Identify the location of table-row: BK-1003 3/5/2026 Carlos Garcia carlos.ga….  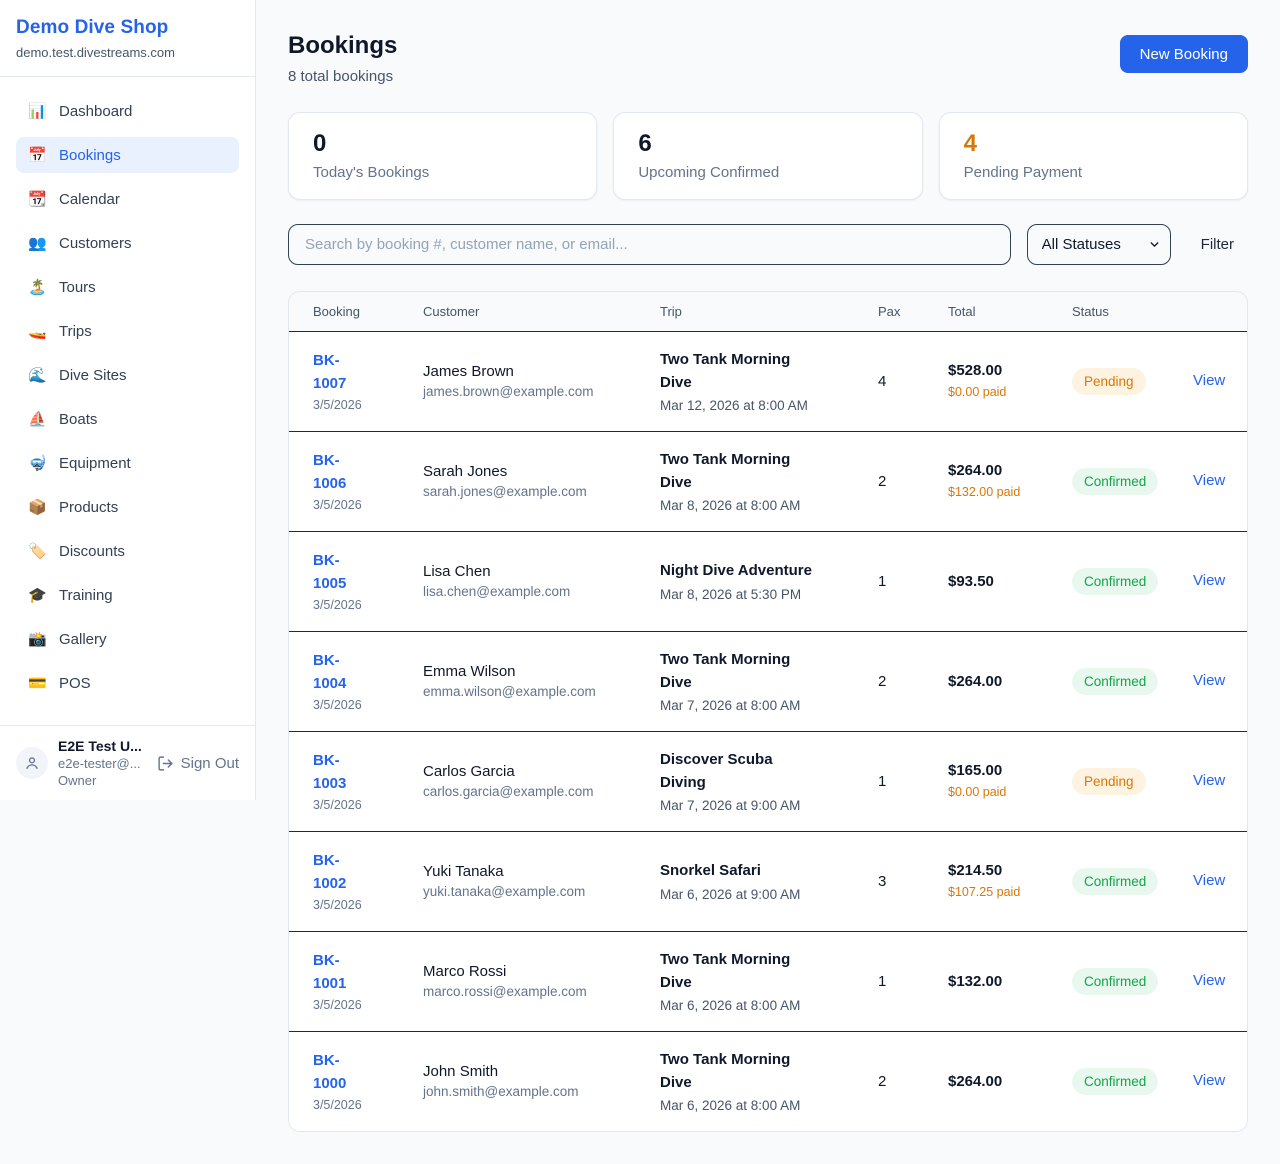
(768, 780).